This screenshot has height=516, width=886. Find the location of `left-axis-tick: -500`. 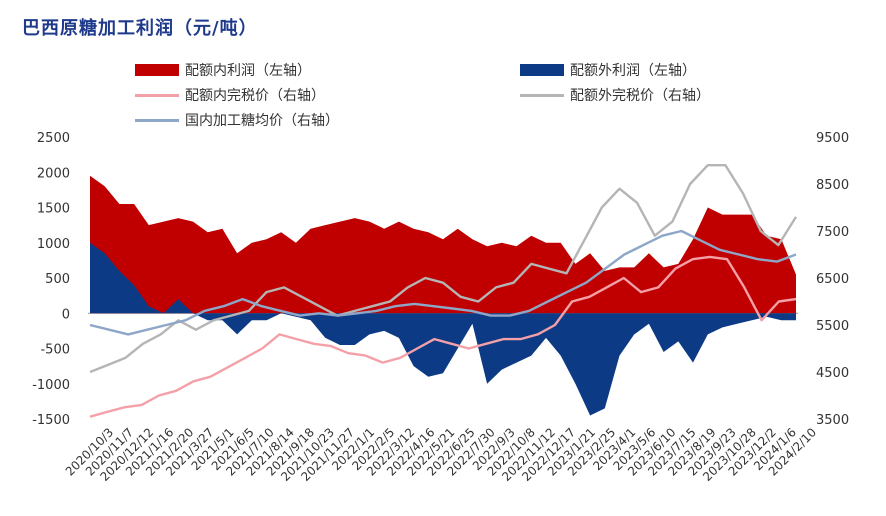

left-axis-tick: -500 is located at coordinates (55, 350).